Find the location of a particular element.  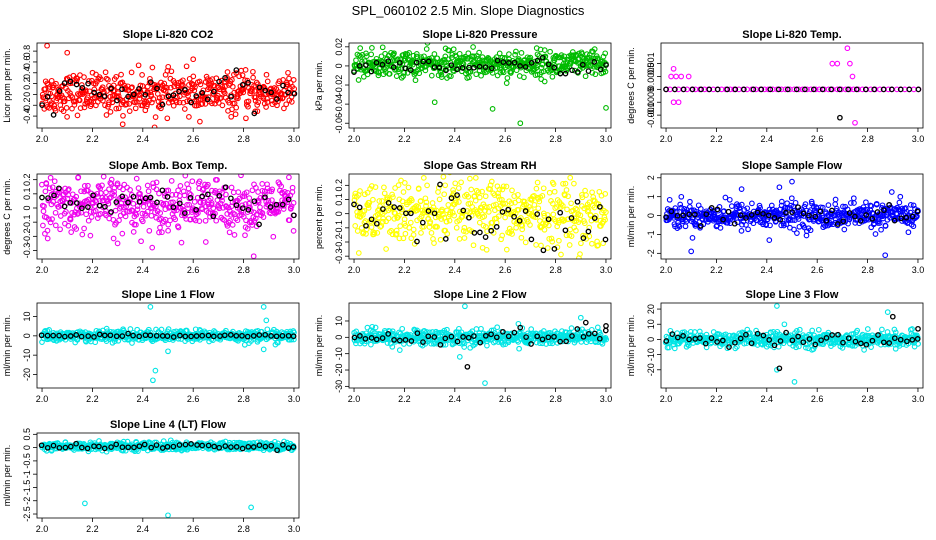

plot-frame is located at coordinates (168, 216).